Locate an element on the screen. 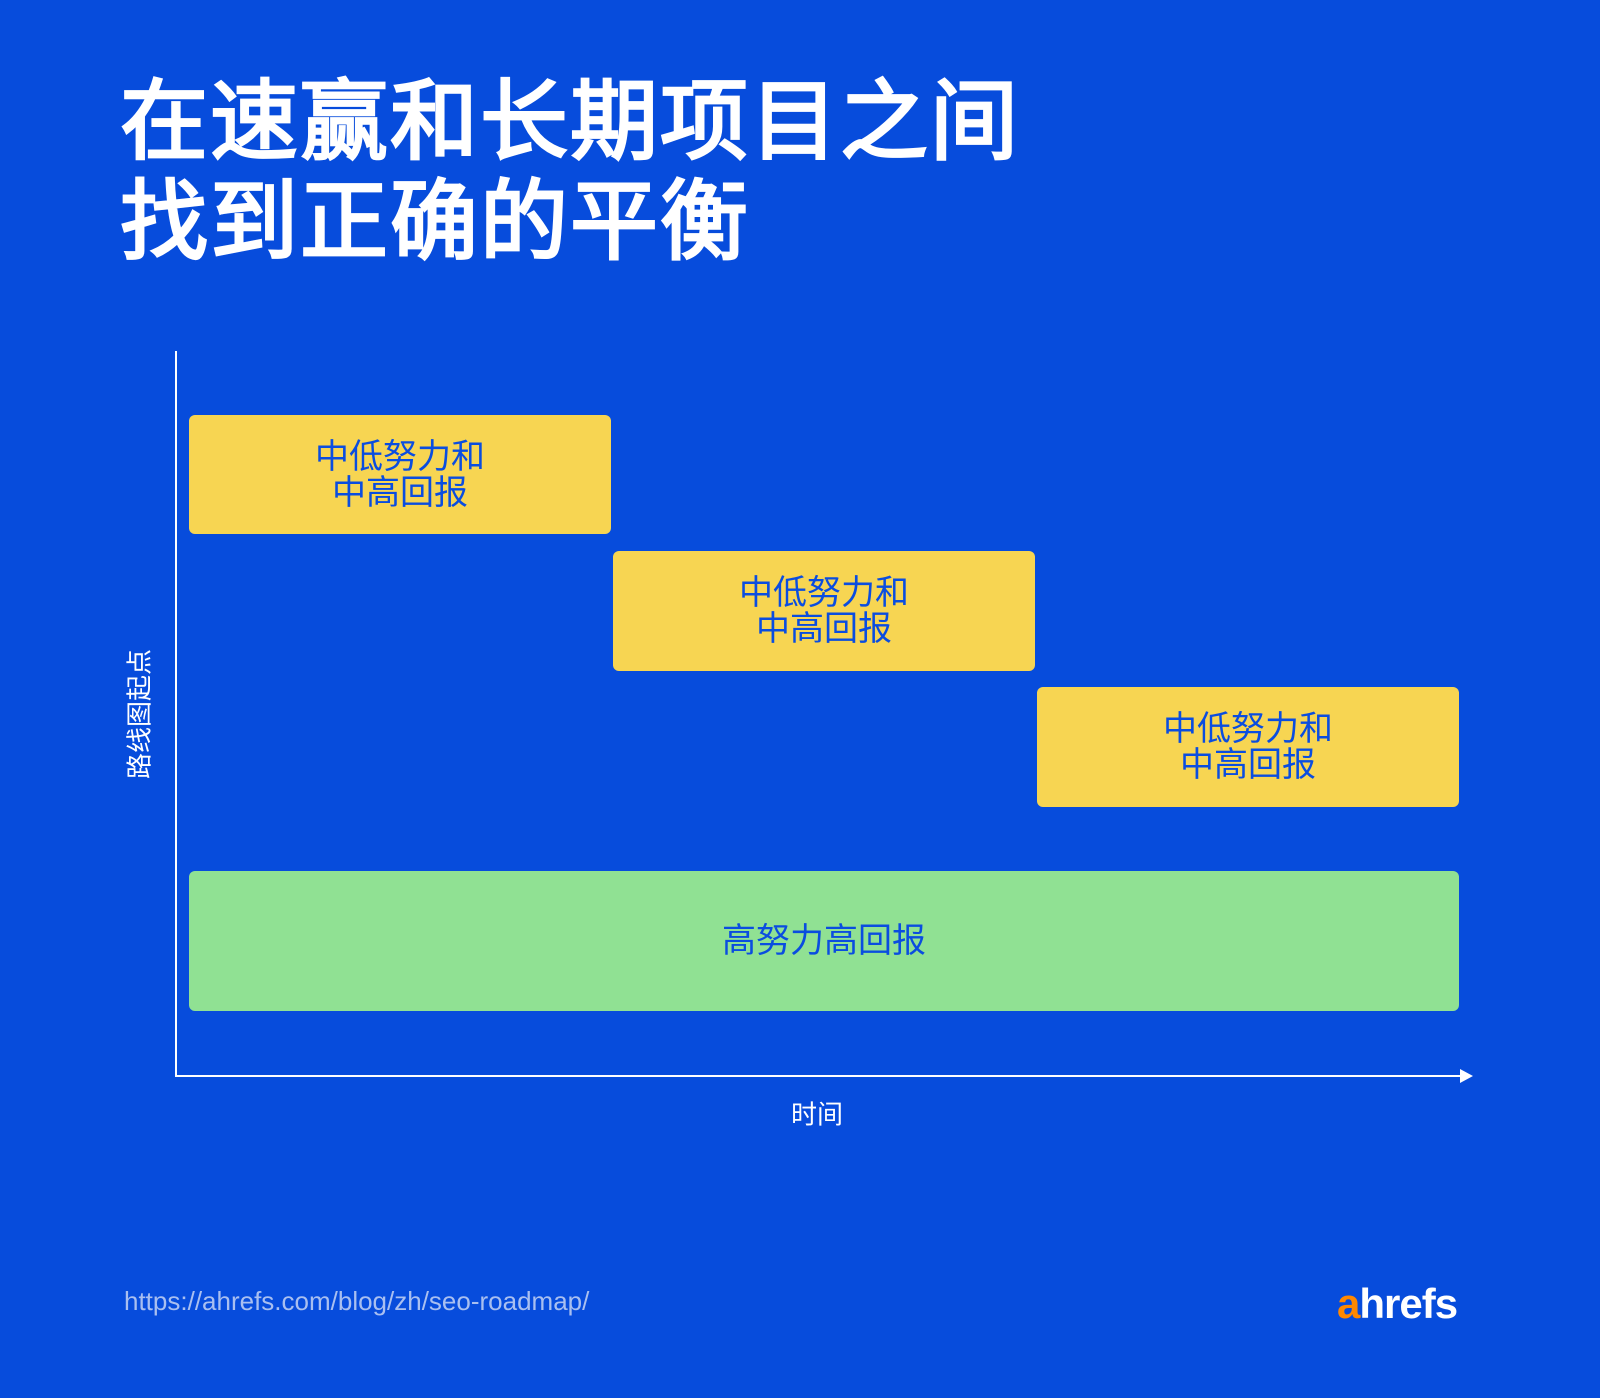  long-term-box: 高努力高回报 is located at coordinates (824, 941).